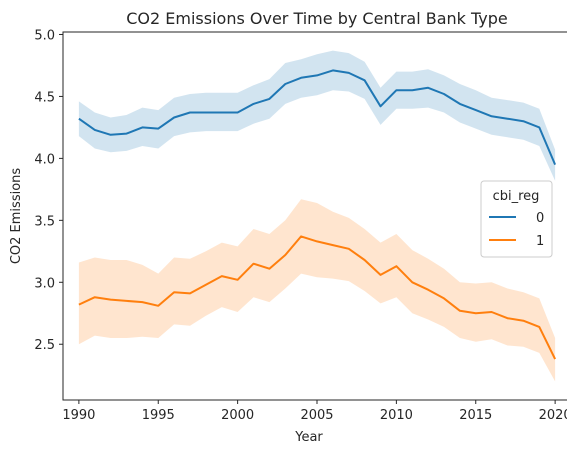 This screenshot has width=567, height=455. What do you see at coordinates (308, 437) in the screenshot?
I see `x-axis-label: Year` at bounding box center [308, 437].